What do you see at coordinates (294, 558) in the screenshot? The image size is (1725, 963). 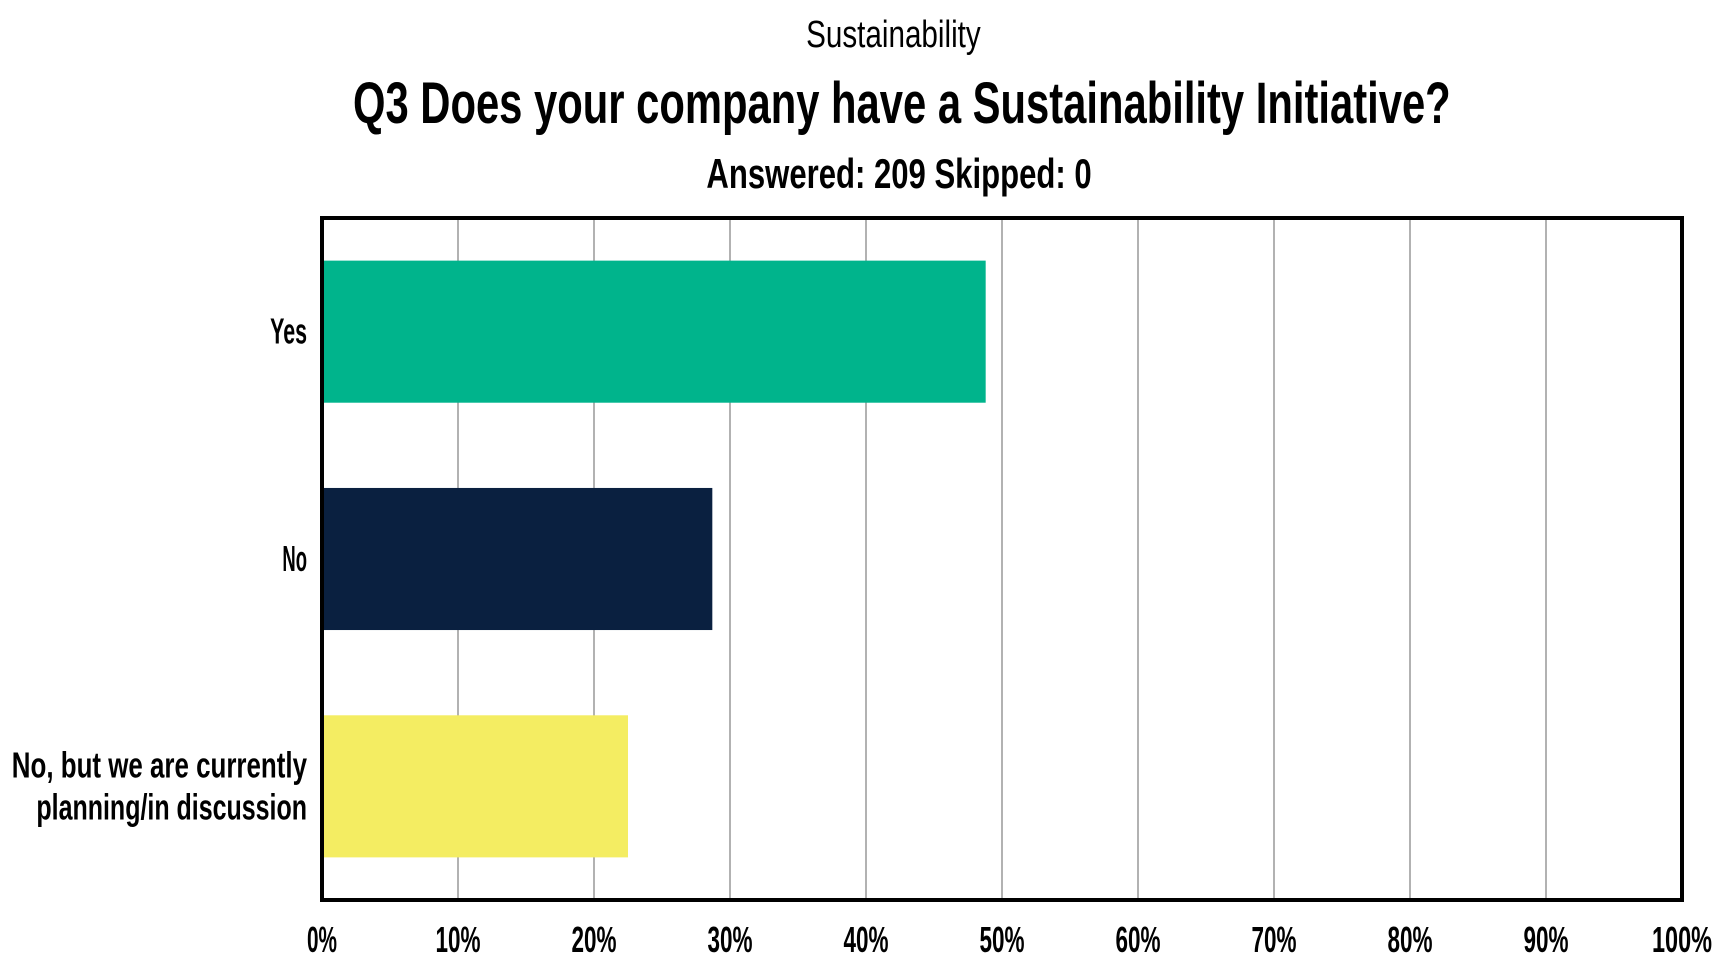 I see `category-label: No` at bounding box center [294, 558].